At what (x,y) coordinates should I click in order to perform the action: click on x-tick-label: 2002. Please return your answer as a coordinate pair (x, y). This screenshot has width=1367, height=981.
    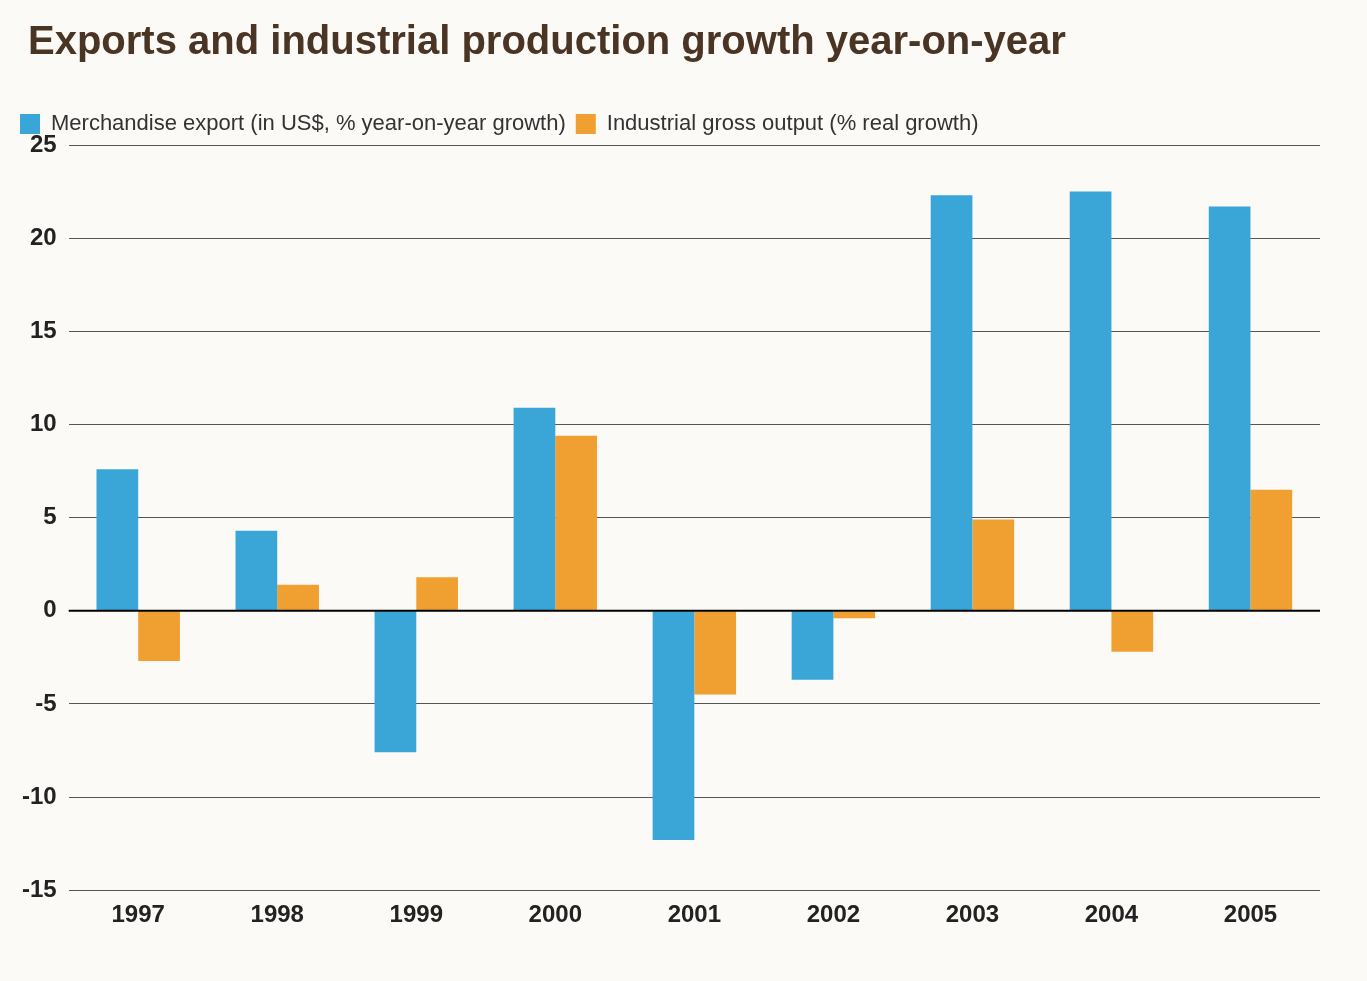
    Looking at the image, I should click on (833, 914).